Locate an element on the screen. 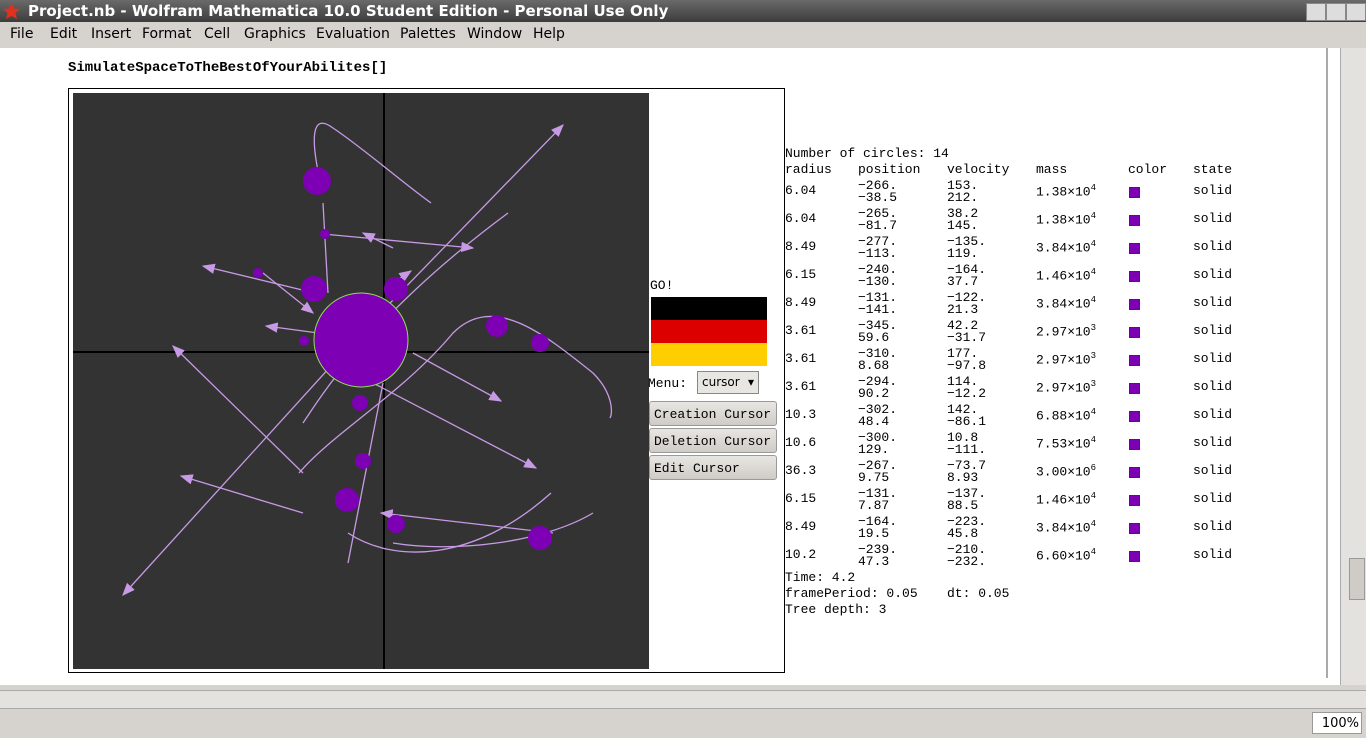 Image resolution: width=1366 pixels, height=738 pixels. velocity-x: 10.8 is located at coordinates (963, 437).